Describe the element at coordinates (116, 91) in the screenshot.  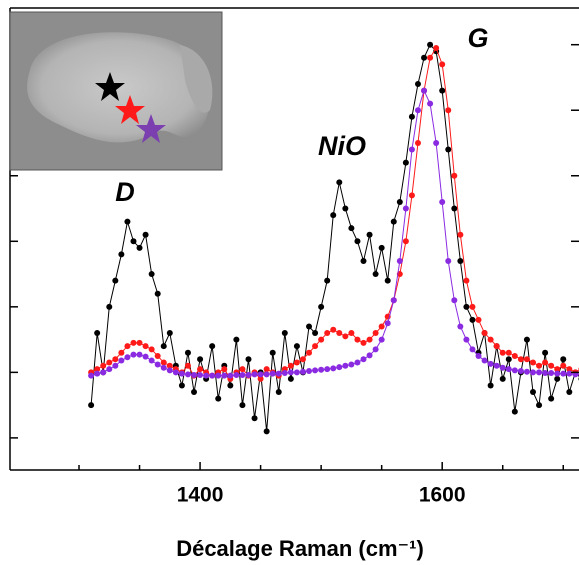
I see `inset-image` at that location.